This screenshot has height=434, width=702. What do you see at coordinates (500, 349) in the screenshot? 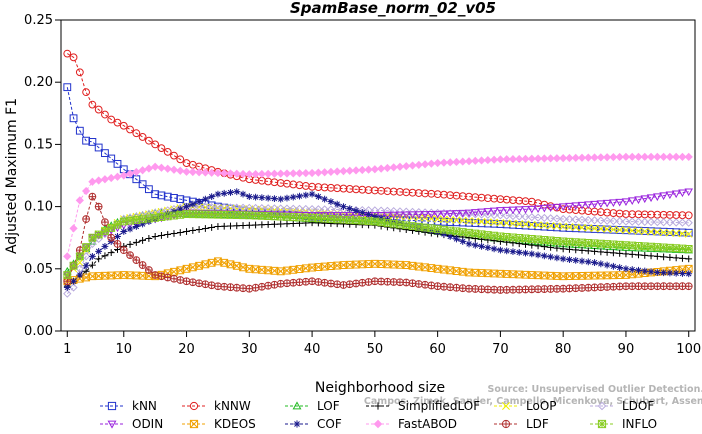
I see `x-tick-label: 70` at bounding box center [500, 349].